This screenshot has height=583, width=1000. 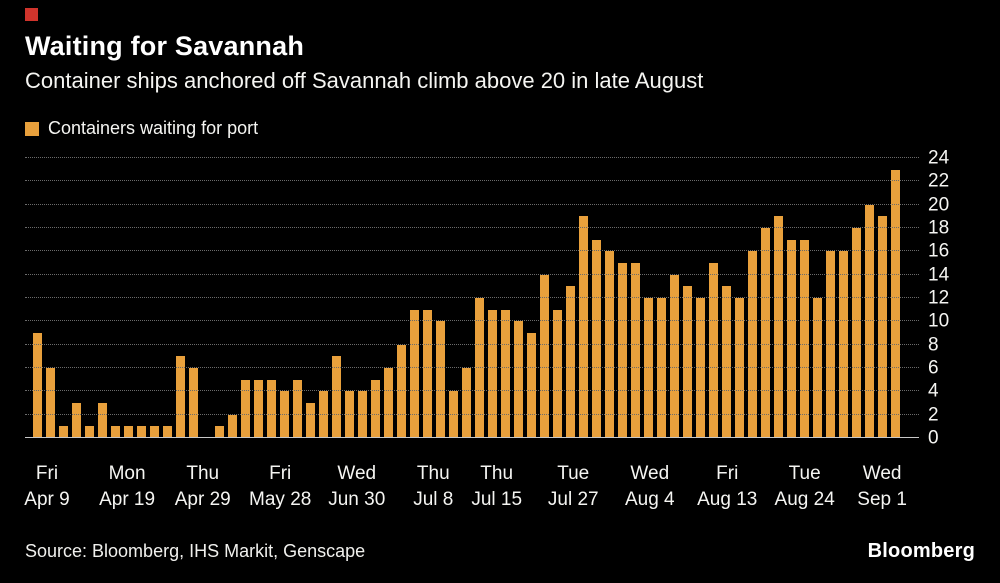 What do you see at coordinates (573, 487) in the screenshot?
I see `x-tick-label: Tue Jul 27` at bounding box center [573, 487].